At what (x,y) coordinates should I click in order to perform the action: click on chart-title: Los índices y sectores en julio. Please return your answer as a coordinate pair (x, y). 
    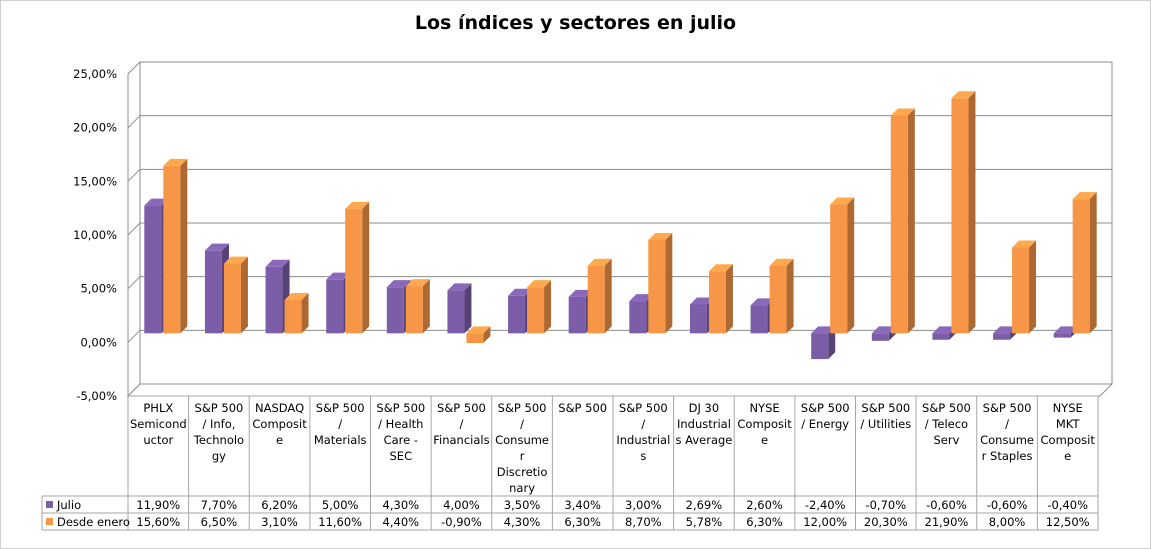
    Looking at the image, I should click on (575, 23).